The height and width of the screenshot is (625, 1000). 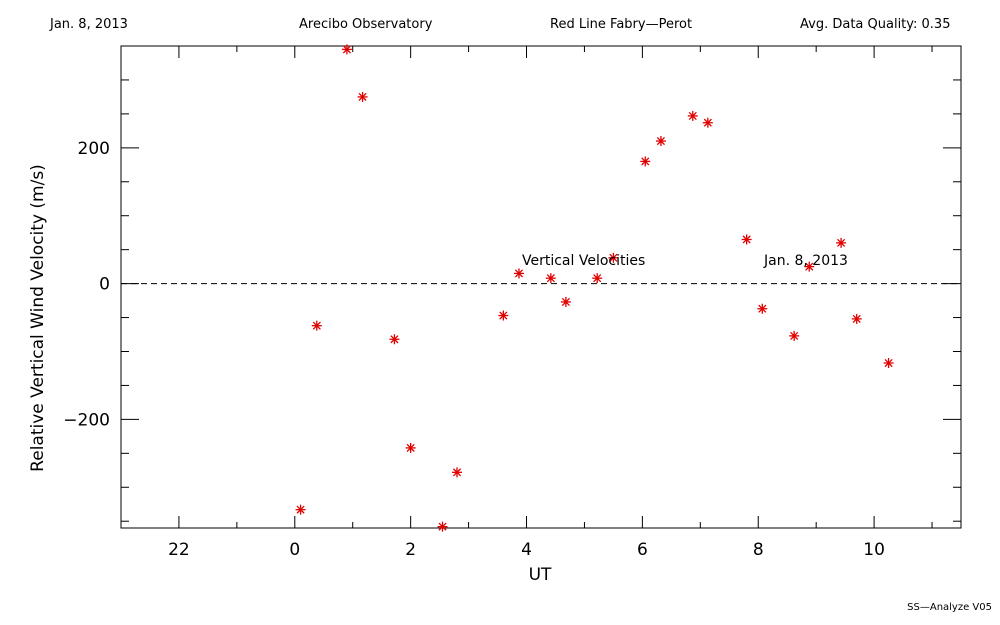 What do you see at coordinates (875, 24) in the screenshot?
I see `header-quality: Avg. Data Quality: 0.35` at bounding box center [875, 24].